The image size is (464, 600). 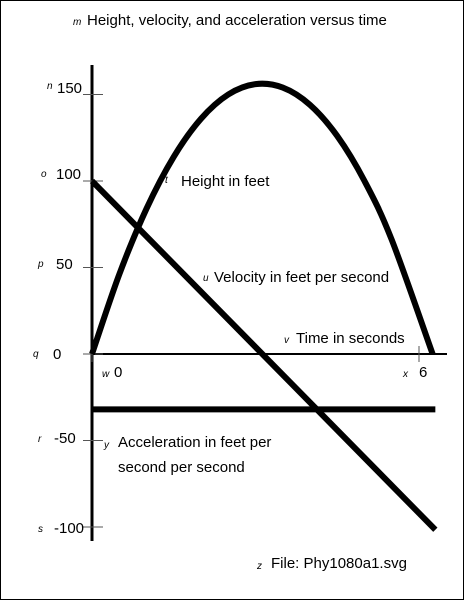 I want to click on y-annotation-0: q, so click(x=36, y=354).